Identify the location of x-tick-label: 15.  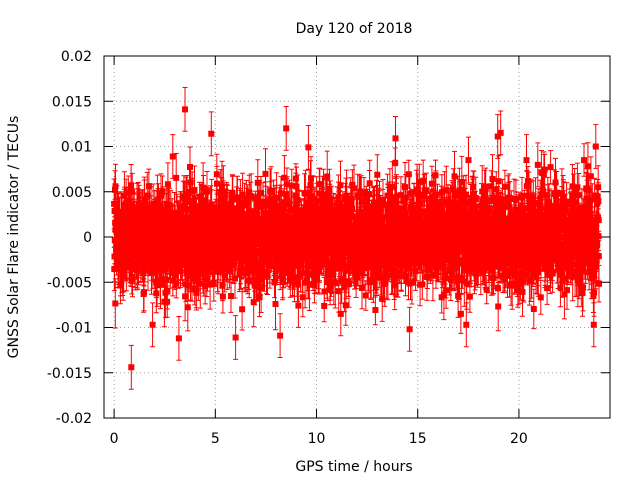
(418, 439).